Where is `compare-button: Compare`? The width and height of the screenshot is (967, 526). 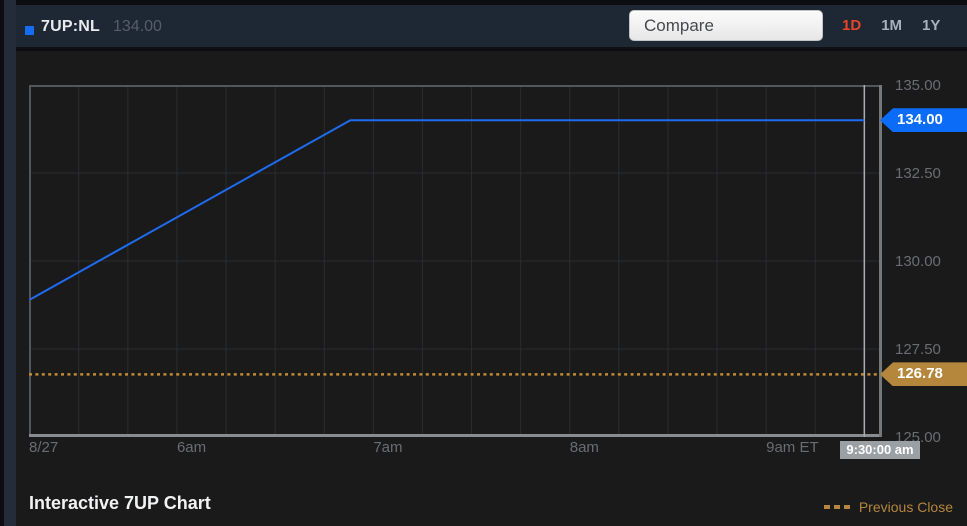 compare-button: Compare is located at coordinates (726, 25).